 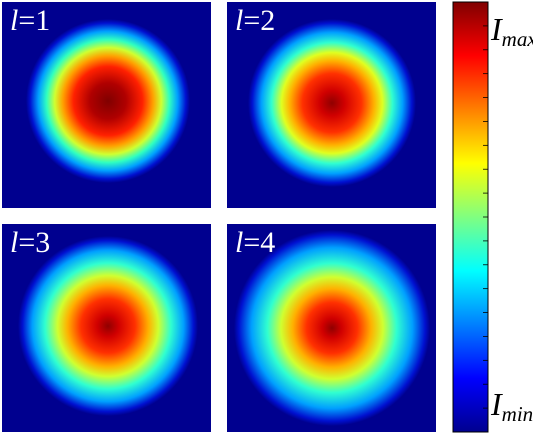 What do you see at coordinates (485, 217) in the screenshot?
I see `colorbar-ticks` at bounding box center [485, 217].